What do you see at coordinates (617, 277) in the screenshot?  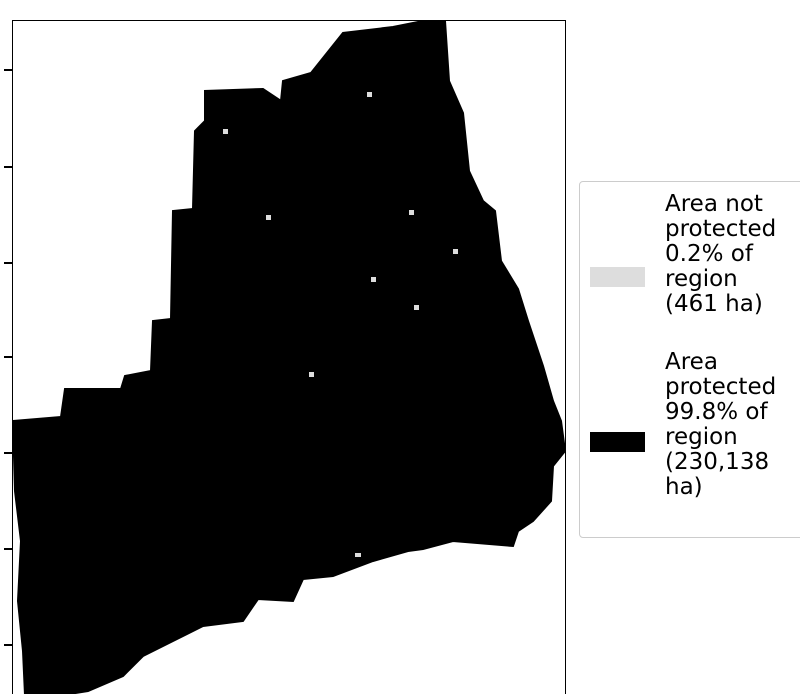 I see `legend-swatch-not-protected` at bounding box center [617, 277].